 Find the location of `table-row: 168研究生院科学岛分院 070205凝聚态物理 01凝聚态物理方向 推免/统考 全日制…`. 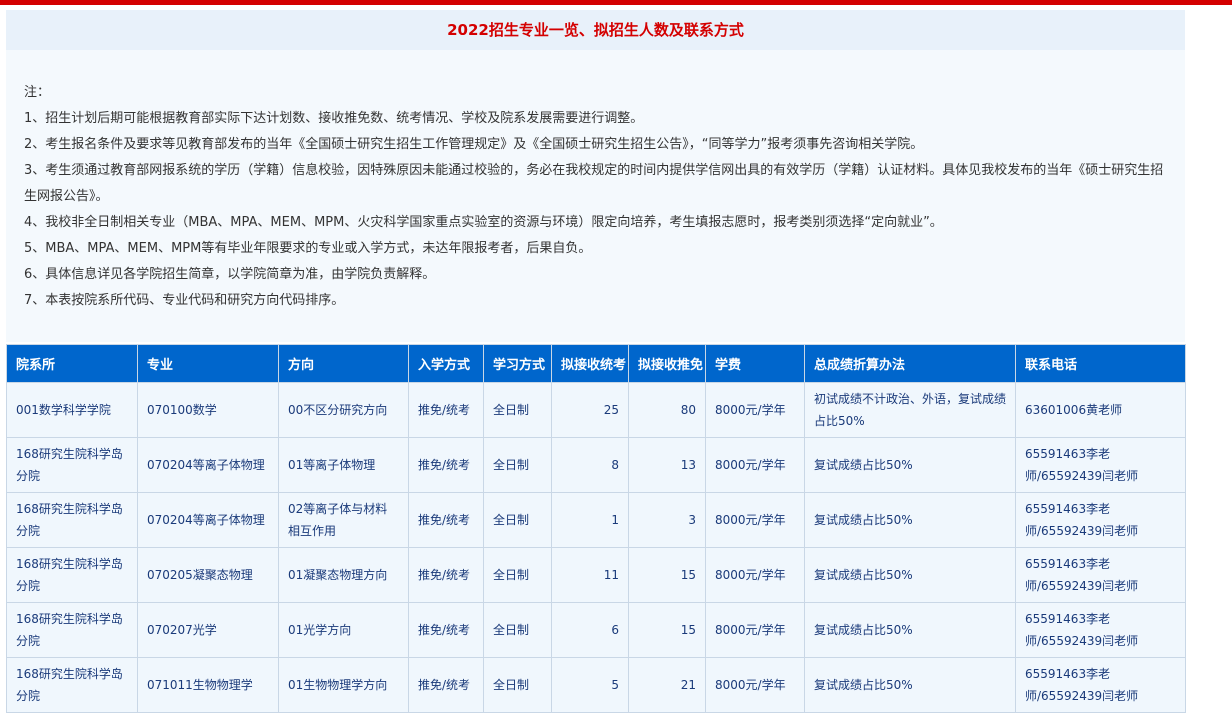

table-row: 168研究生院科学岛分院 070205凝聚态物理 01凝聚态物理方向 推免/统考 全日制… is located at coordinates (596, 575).